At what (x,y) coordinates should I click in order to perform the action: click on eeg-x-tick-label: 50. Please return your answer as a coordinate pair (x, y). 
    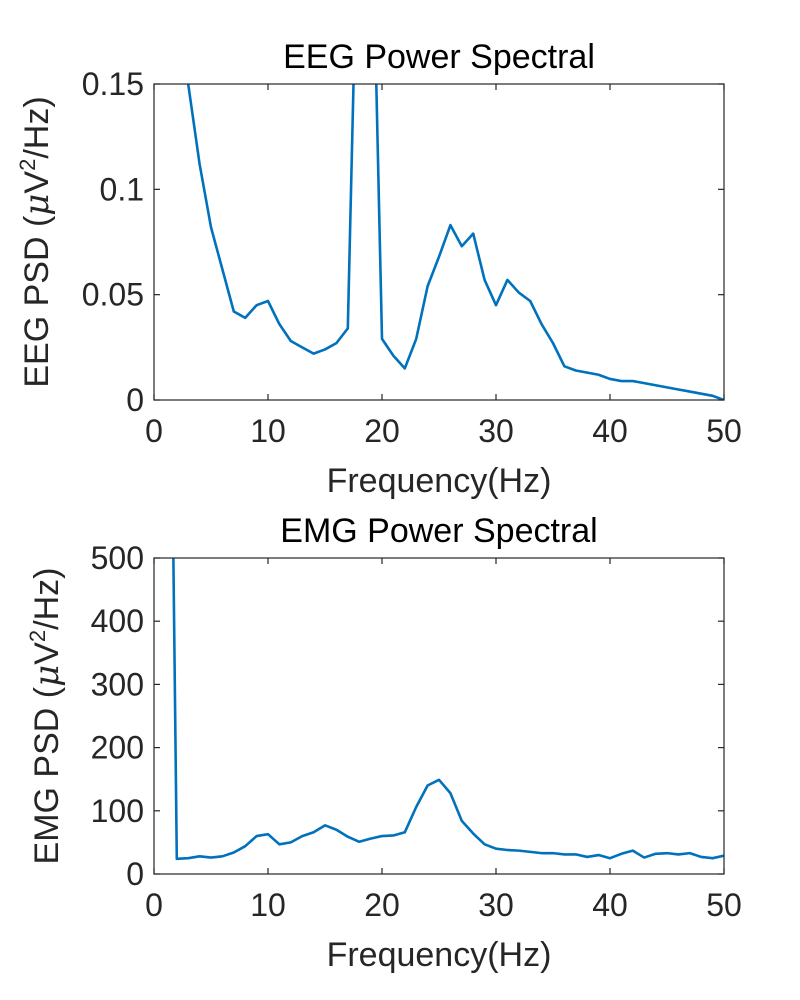
    Looking at the image, I should click on (724, 431).